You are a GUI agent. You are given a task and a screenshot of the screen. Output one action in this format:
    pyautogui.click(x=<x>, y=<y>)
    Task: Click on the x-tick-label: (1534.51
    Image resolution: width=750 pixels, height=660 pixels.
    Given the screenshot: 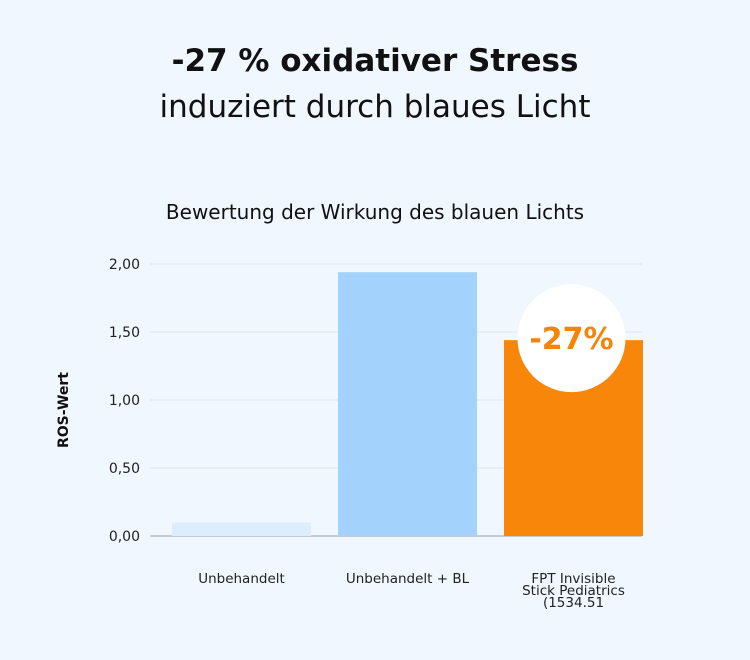 What is the action you would take?
    pyautogui.click(x=573, y=603)
    